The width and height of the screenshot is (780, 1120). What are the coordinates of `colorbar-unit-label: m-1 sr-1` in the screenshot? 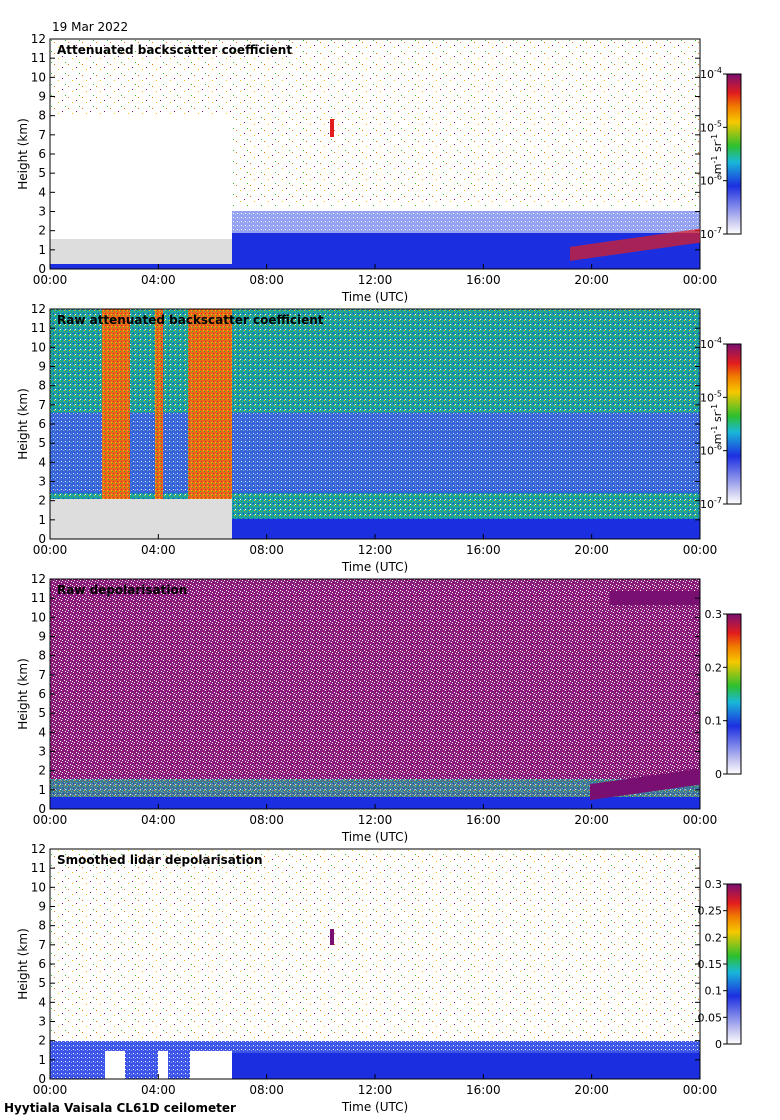 It's located at (717, 154).